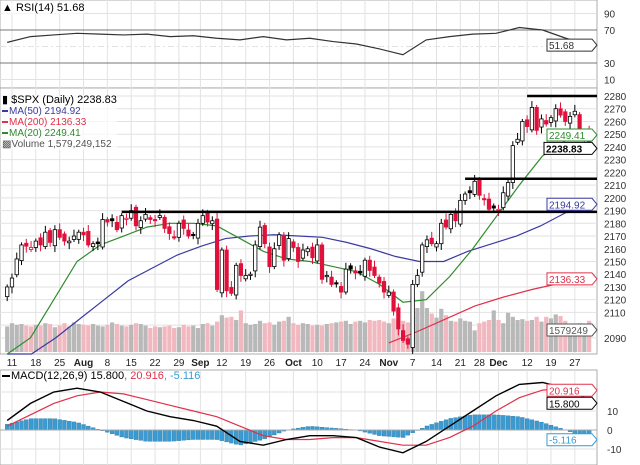 This screenshot has height=465, width=640. I want to click on price-axis-tick: 2120, so click(615, 301).